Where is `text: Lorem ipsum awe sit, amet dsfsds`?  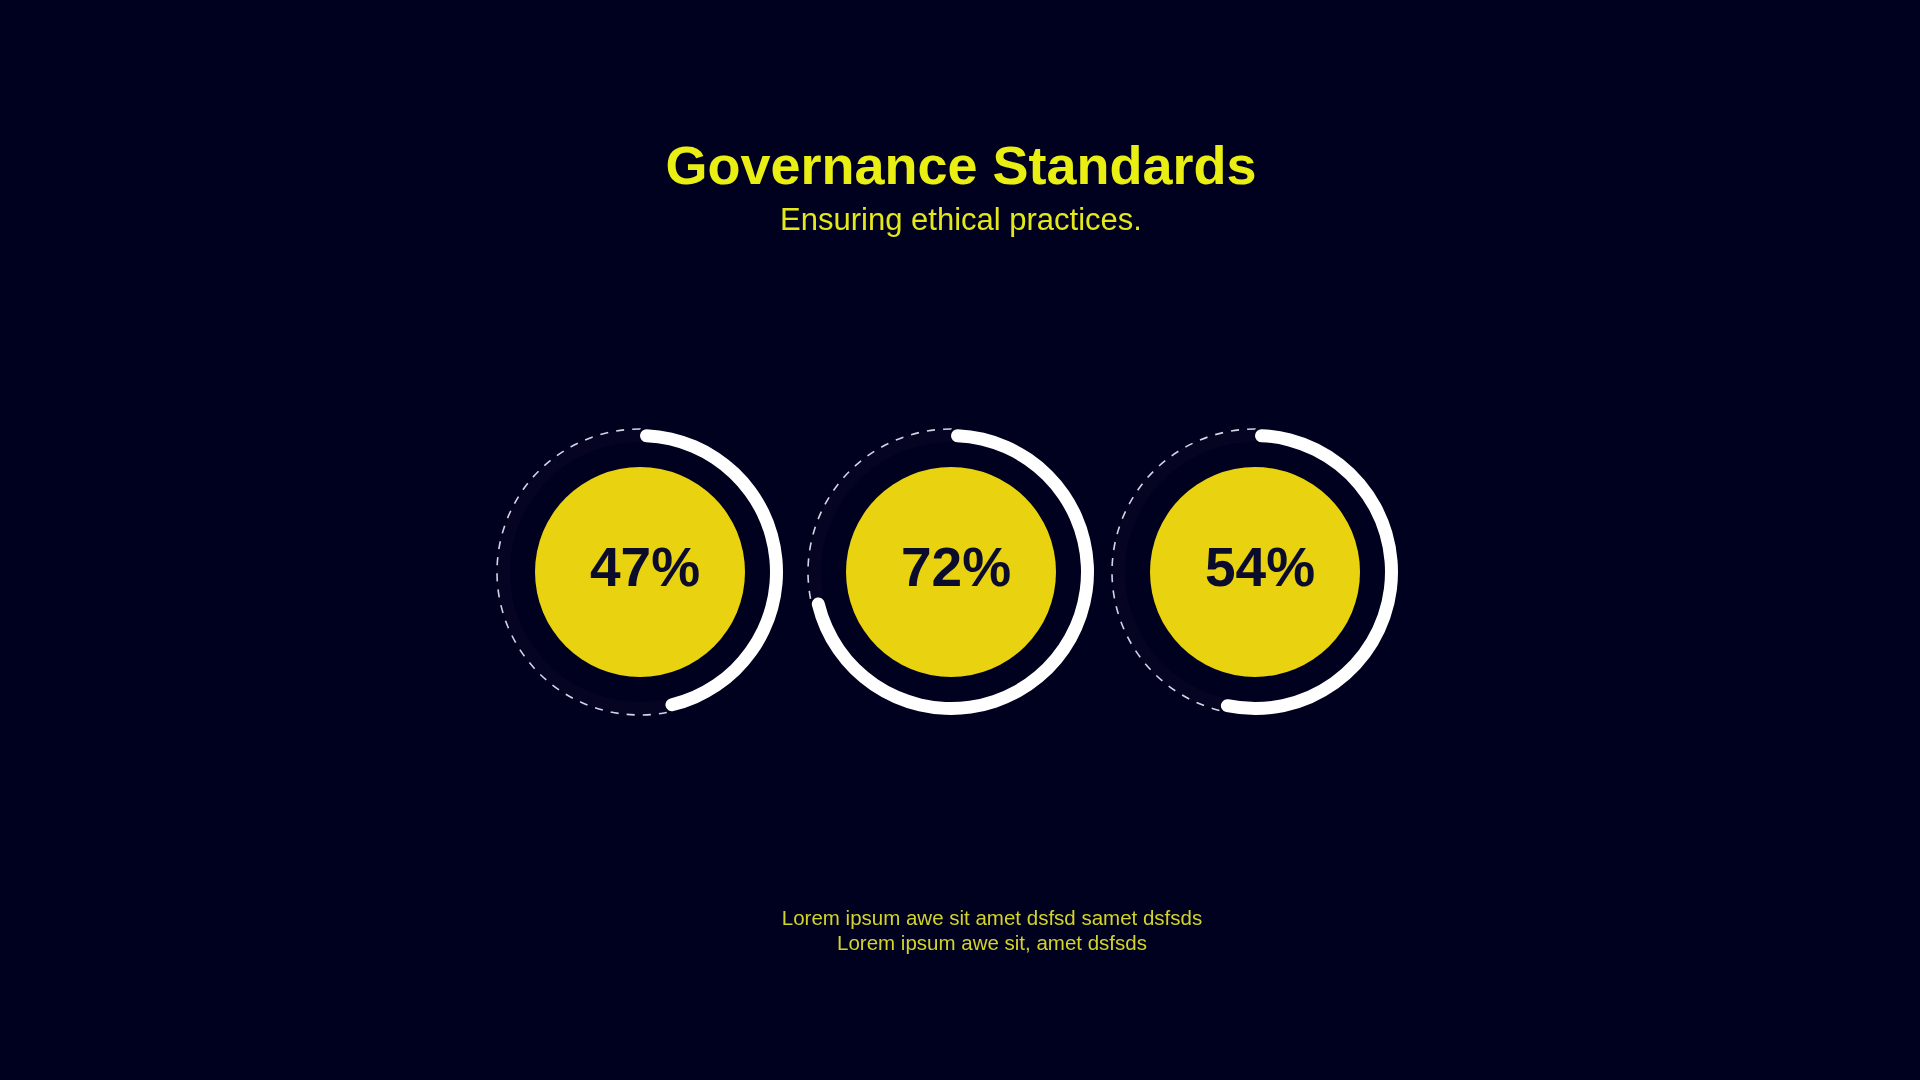
text: Lorem ipsum awe sit, amet dsfsds is located at coordinates (992, 942).